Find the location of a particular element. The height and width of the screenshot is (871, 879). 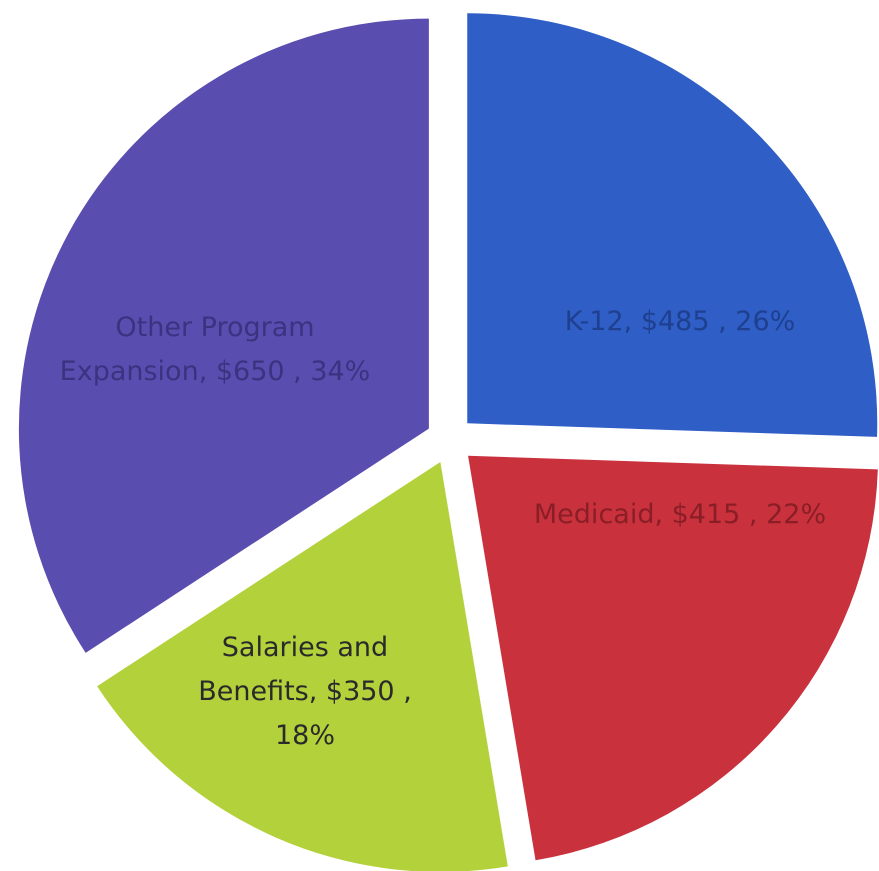

slice-label-line: Salaries and is located at coordinates (305, 647).